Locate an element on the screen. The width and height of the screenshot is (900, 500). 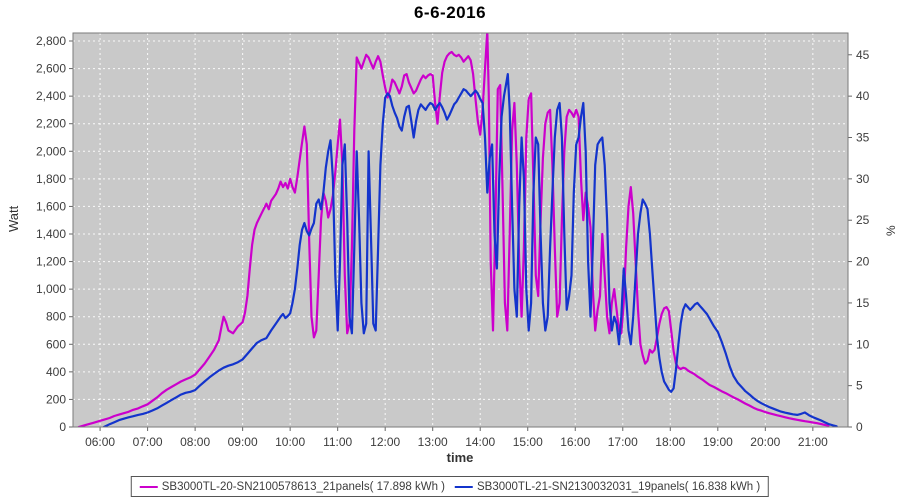
x-axis-title: time is located at coordinates (460, 457).